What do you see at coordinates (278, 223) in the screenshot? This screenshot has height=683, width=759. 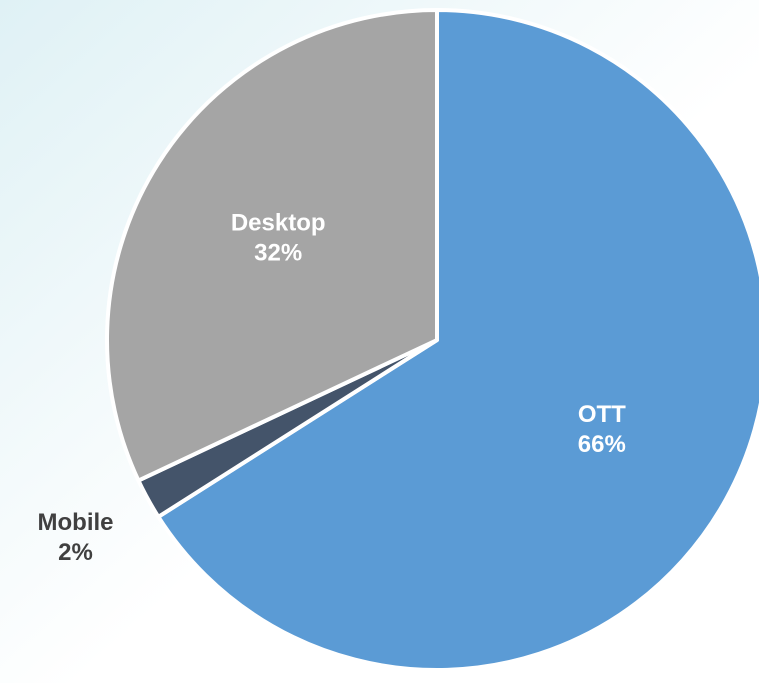 I see `slice-label: Desktop` at bounding box center [278, 223].